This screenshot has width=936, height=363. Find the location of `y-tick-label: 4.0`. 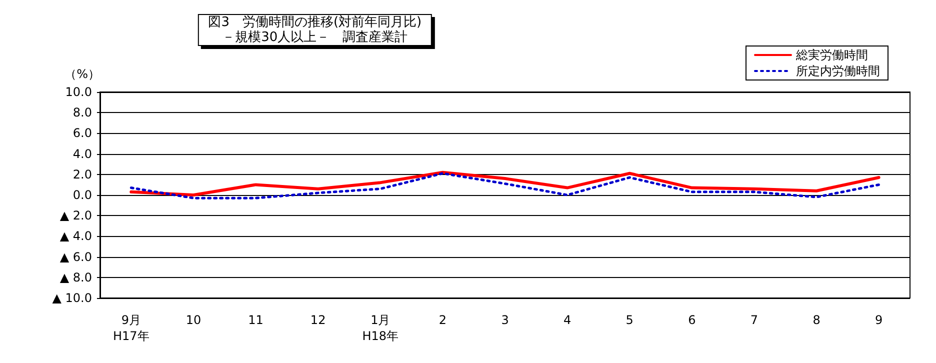

y-tick-label: 4.0 is located at coordinates (82, 153).